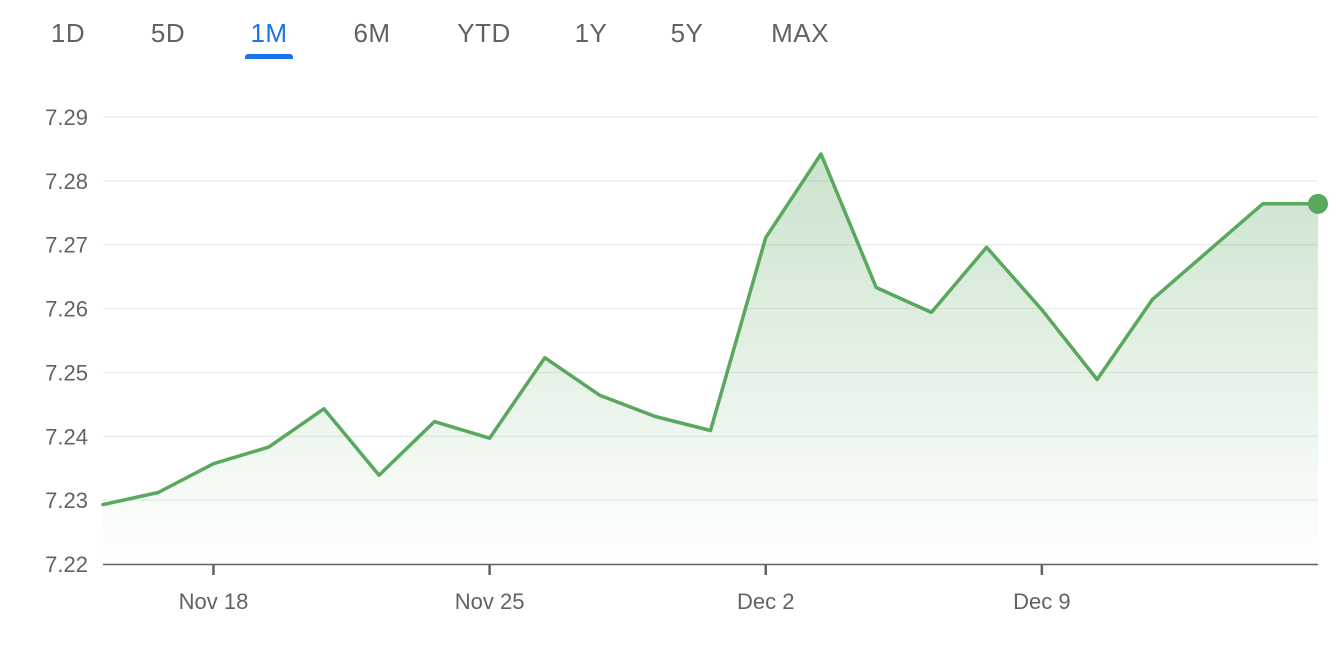 The image size is (1336, 662). I want to click on tab-label: MAX, so click(800, 33).